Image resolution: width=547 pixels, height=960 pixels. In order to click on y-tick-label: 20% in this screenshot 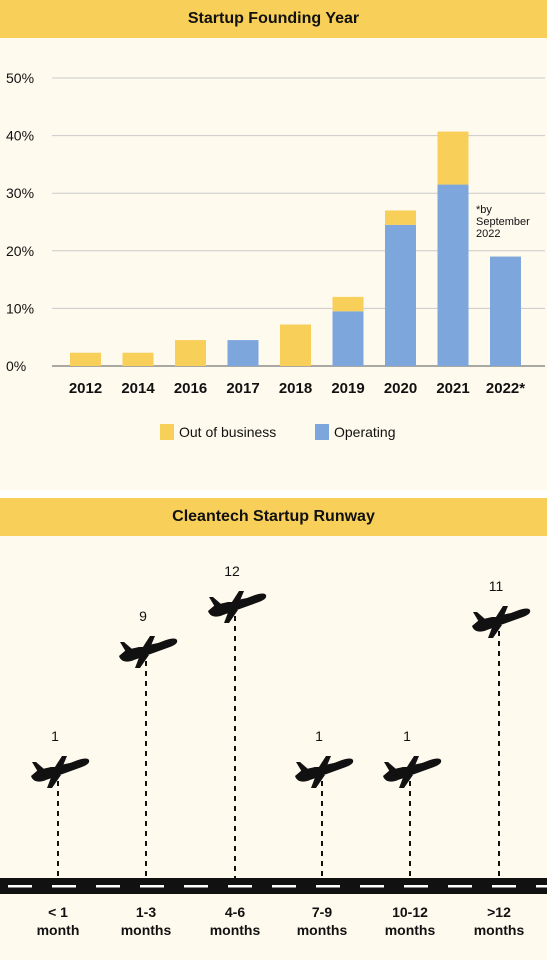, I will do `click(20, 251)`.